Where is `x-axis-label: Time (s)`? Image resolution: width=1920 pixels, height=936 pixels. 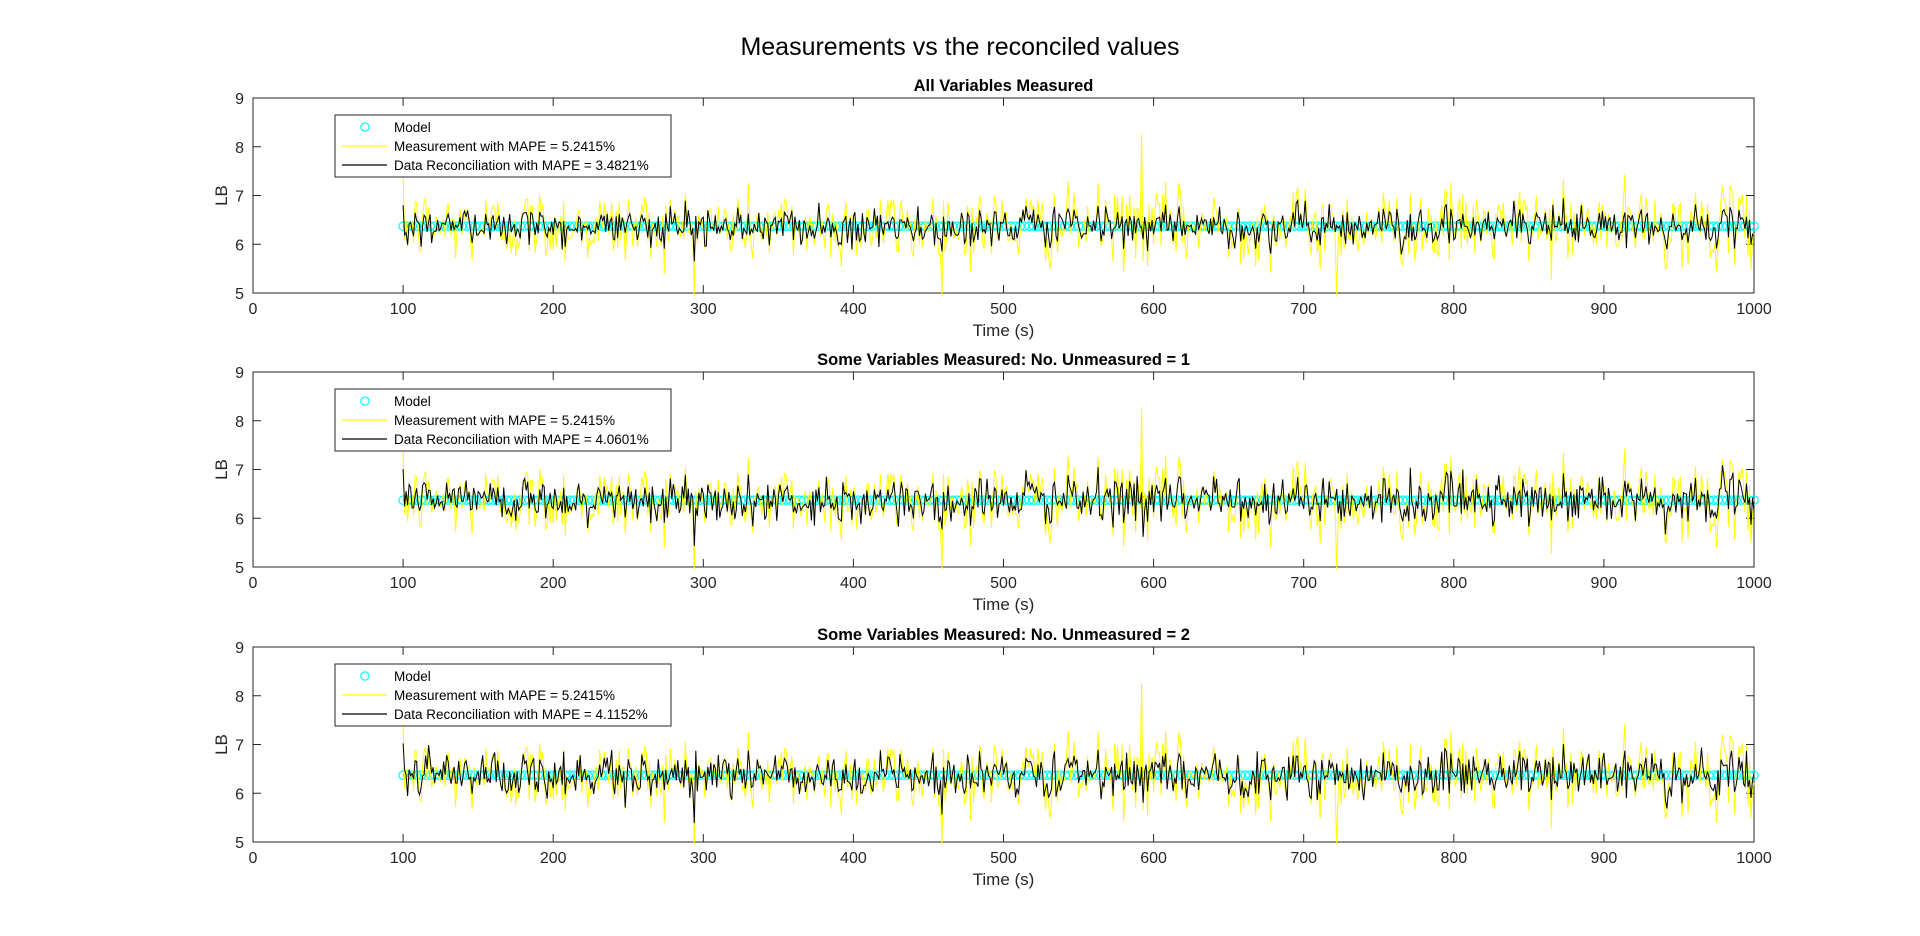
x-axis-label: Time (s) is located at coordinates (1004, 604).